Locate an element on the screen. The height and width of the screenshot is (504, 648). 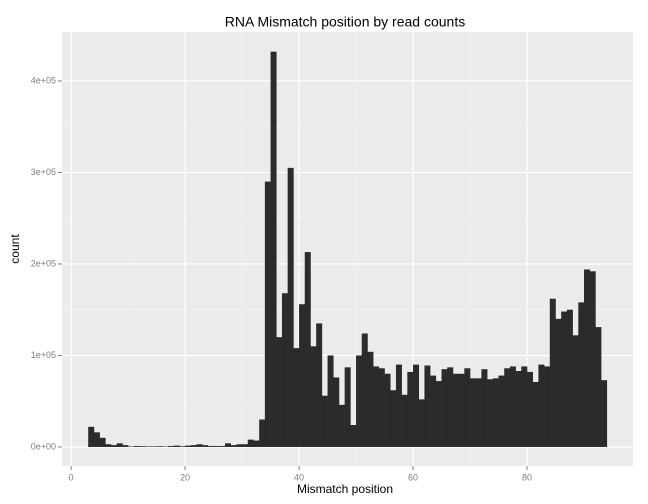
y-tick-label: 2e+05 is located at coordinates (43, 263).